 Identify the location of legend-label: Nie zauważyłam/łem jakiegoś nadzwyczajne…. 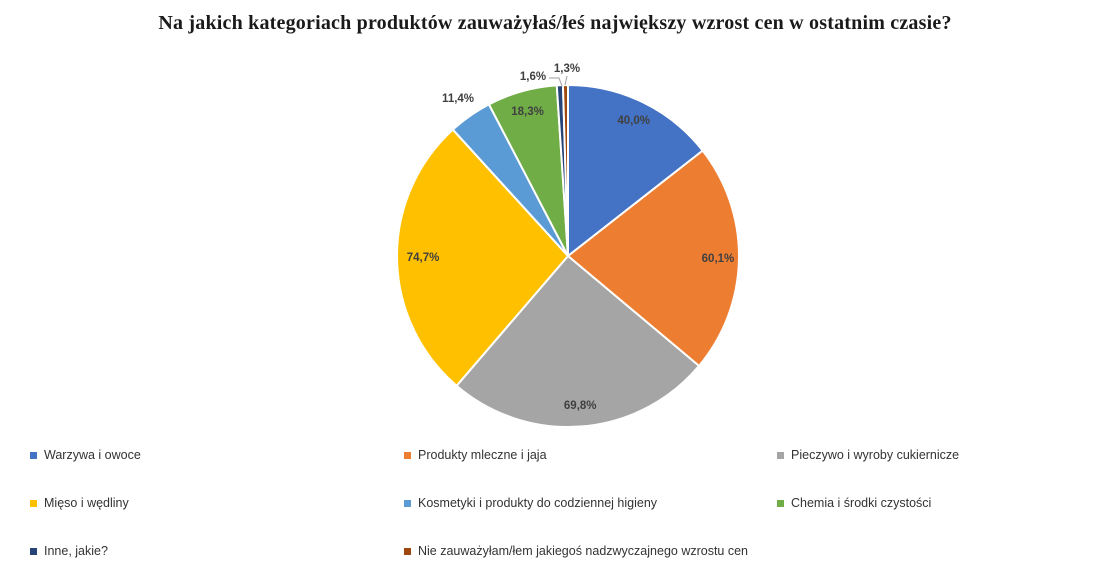
(583, 551).